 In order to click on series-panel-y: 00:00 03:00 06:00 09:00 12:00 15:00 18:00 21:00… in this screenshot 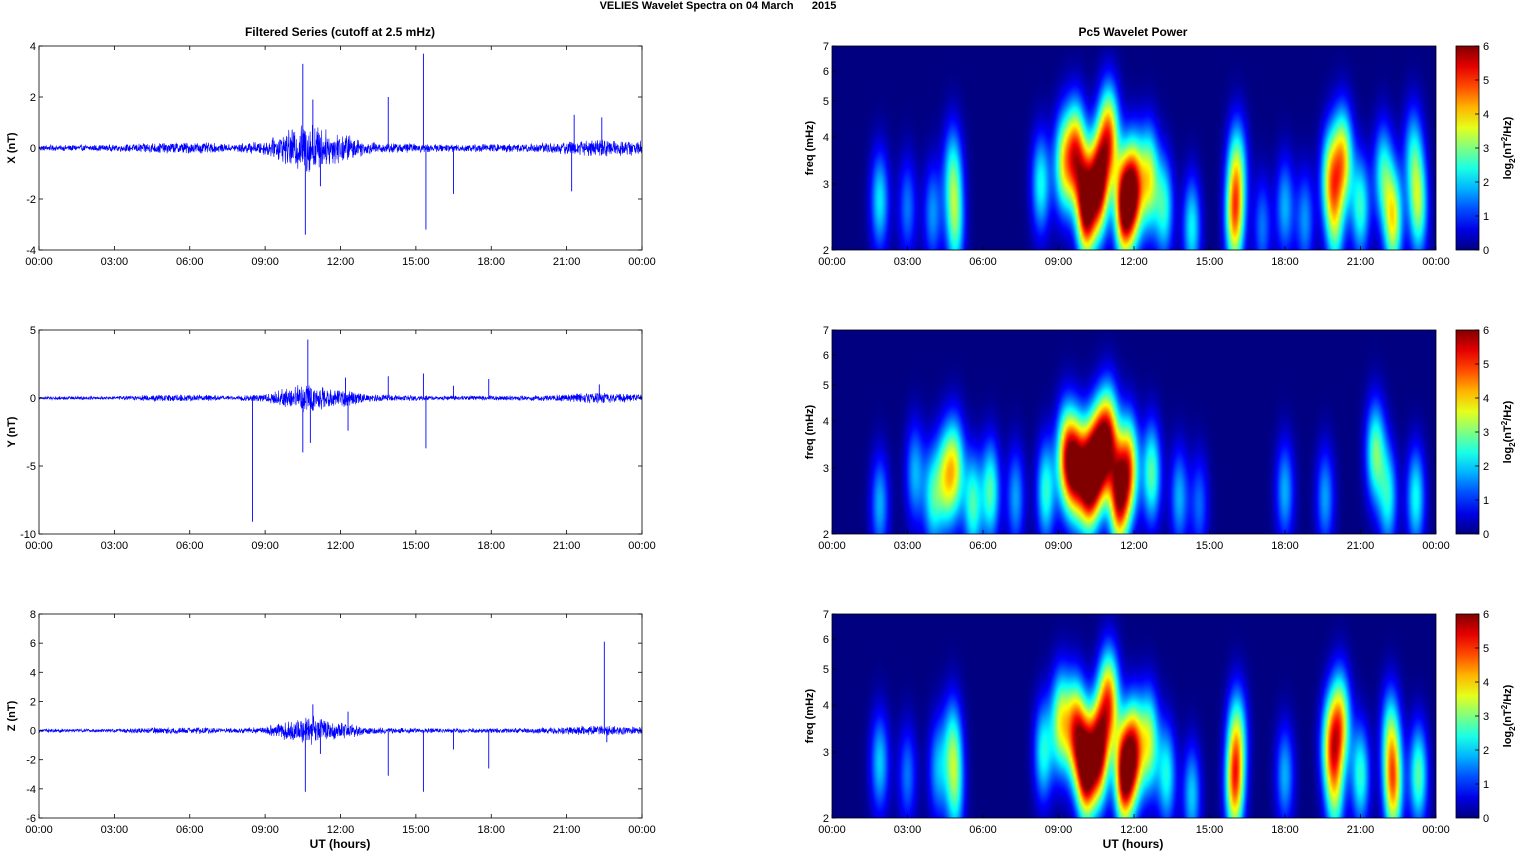, I will do `click(331, 438)`.